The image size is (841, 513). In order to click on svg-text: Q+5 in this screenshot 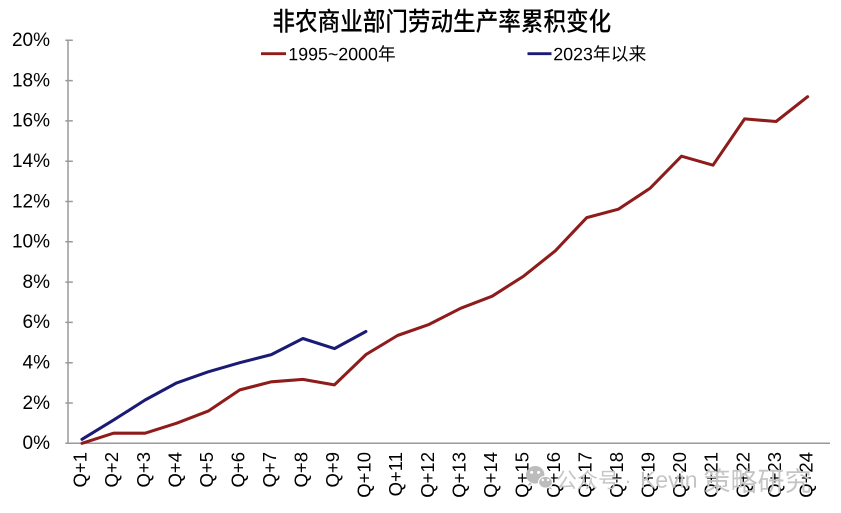, I will do `click(206, 469)`.